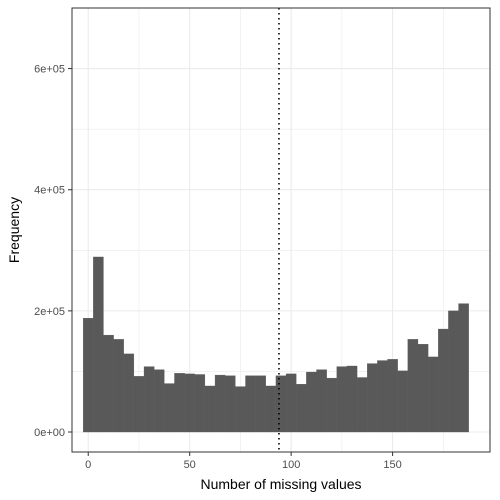  Describe the element at coordinates (291, 465) in the screenshot. I see `x-tick-label: 100` at that location.